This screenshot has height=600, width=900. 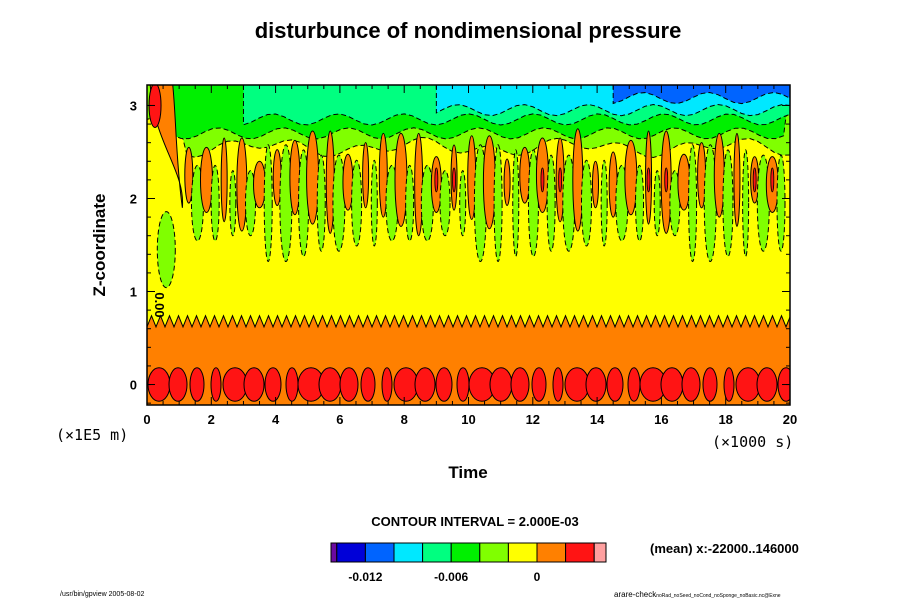 What do you see at coordinates (102, 594) in the screenshot?
I see `footer-left: /usr/bin/gpview 2005-08-02` at bounding box center [102, 594].